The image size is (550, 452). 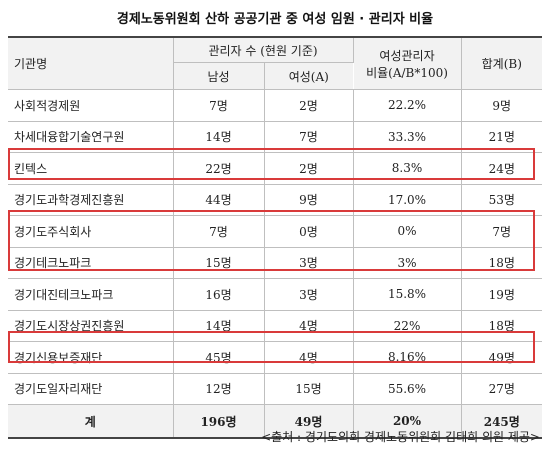 What do you see at coordinates (91, 357) in the screenshot?
I see `cell-org: 경기신용보증재단` at bounding box center [91, 357].